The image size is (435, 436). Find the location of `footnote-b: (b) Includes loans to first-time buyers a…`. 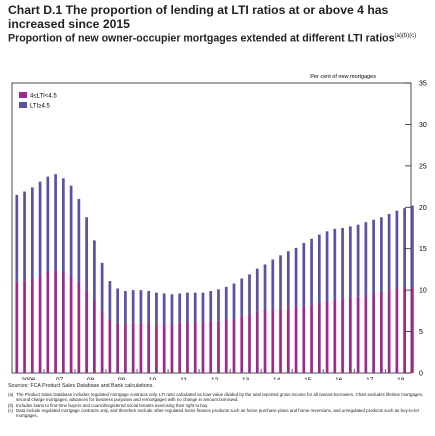

footnote-b: (b) Includes loans to first-time buyers a… is located at coordinates (218, 405).